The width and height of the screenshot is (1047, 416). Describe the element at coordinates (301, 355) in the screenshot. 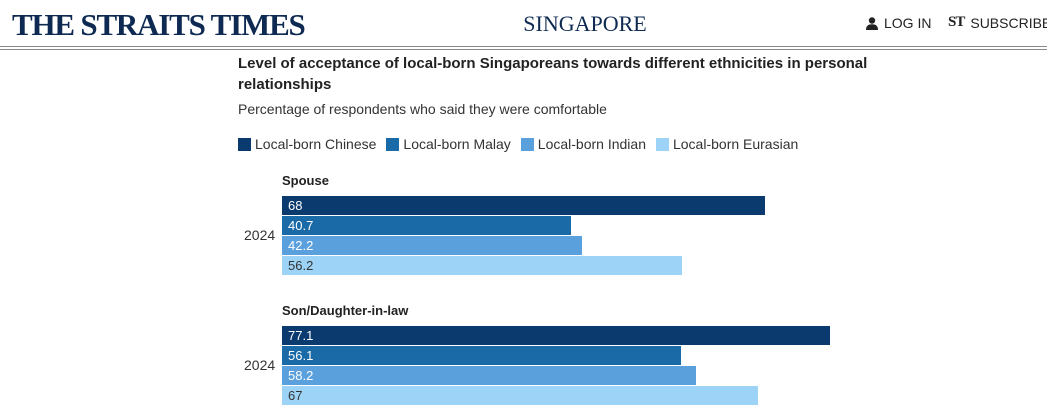

I see `bar-value-label: 56.1` at that location.